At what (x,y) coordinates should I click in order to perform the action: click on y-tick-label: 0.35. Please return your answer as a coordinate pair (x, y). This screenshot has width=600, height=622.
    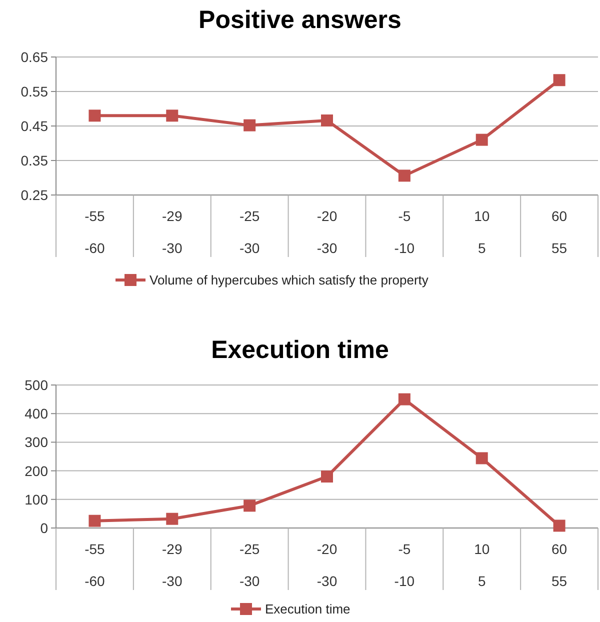
    Looking at the image, I should click on (34, 160).